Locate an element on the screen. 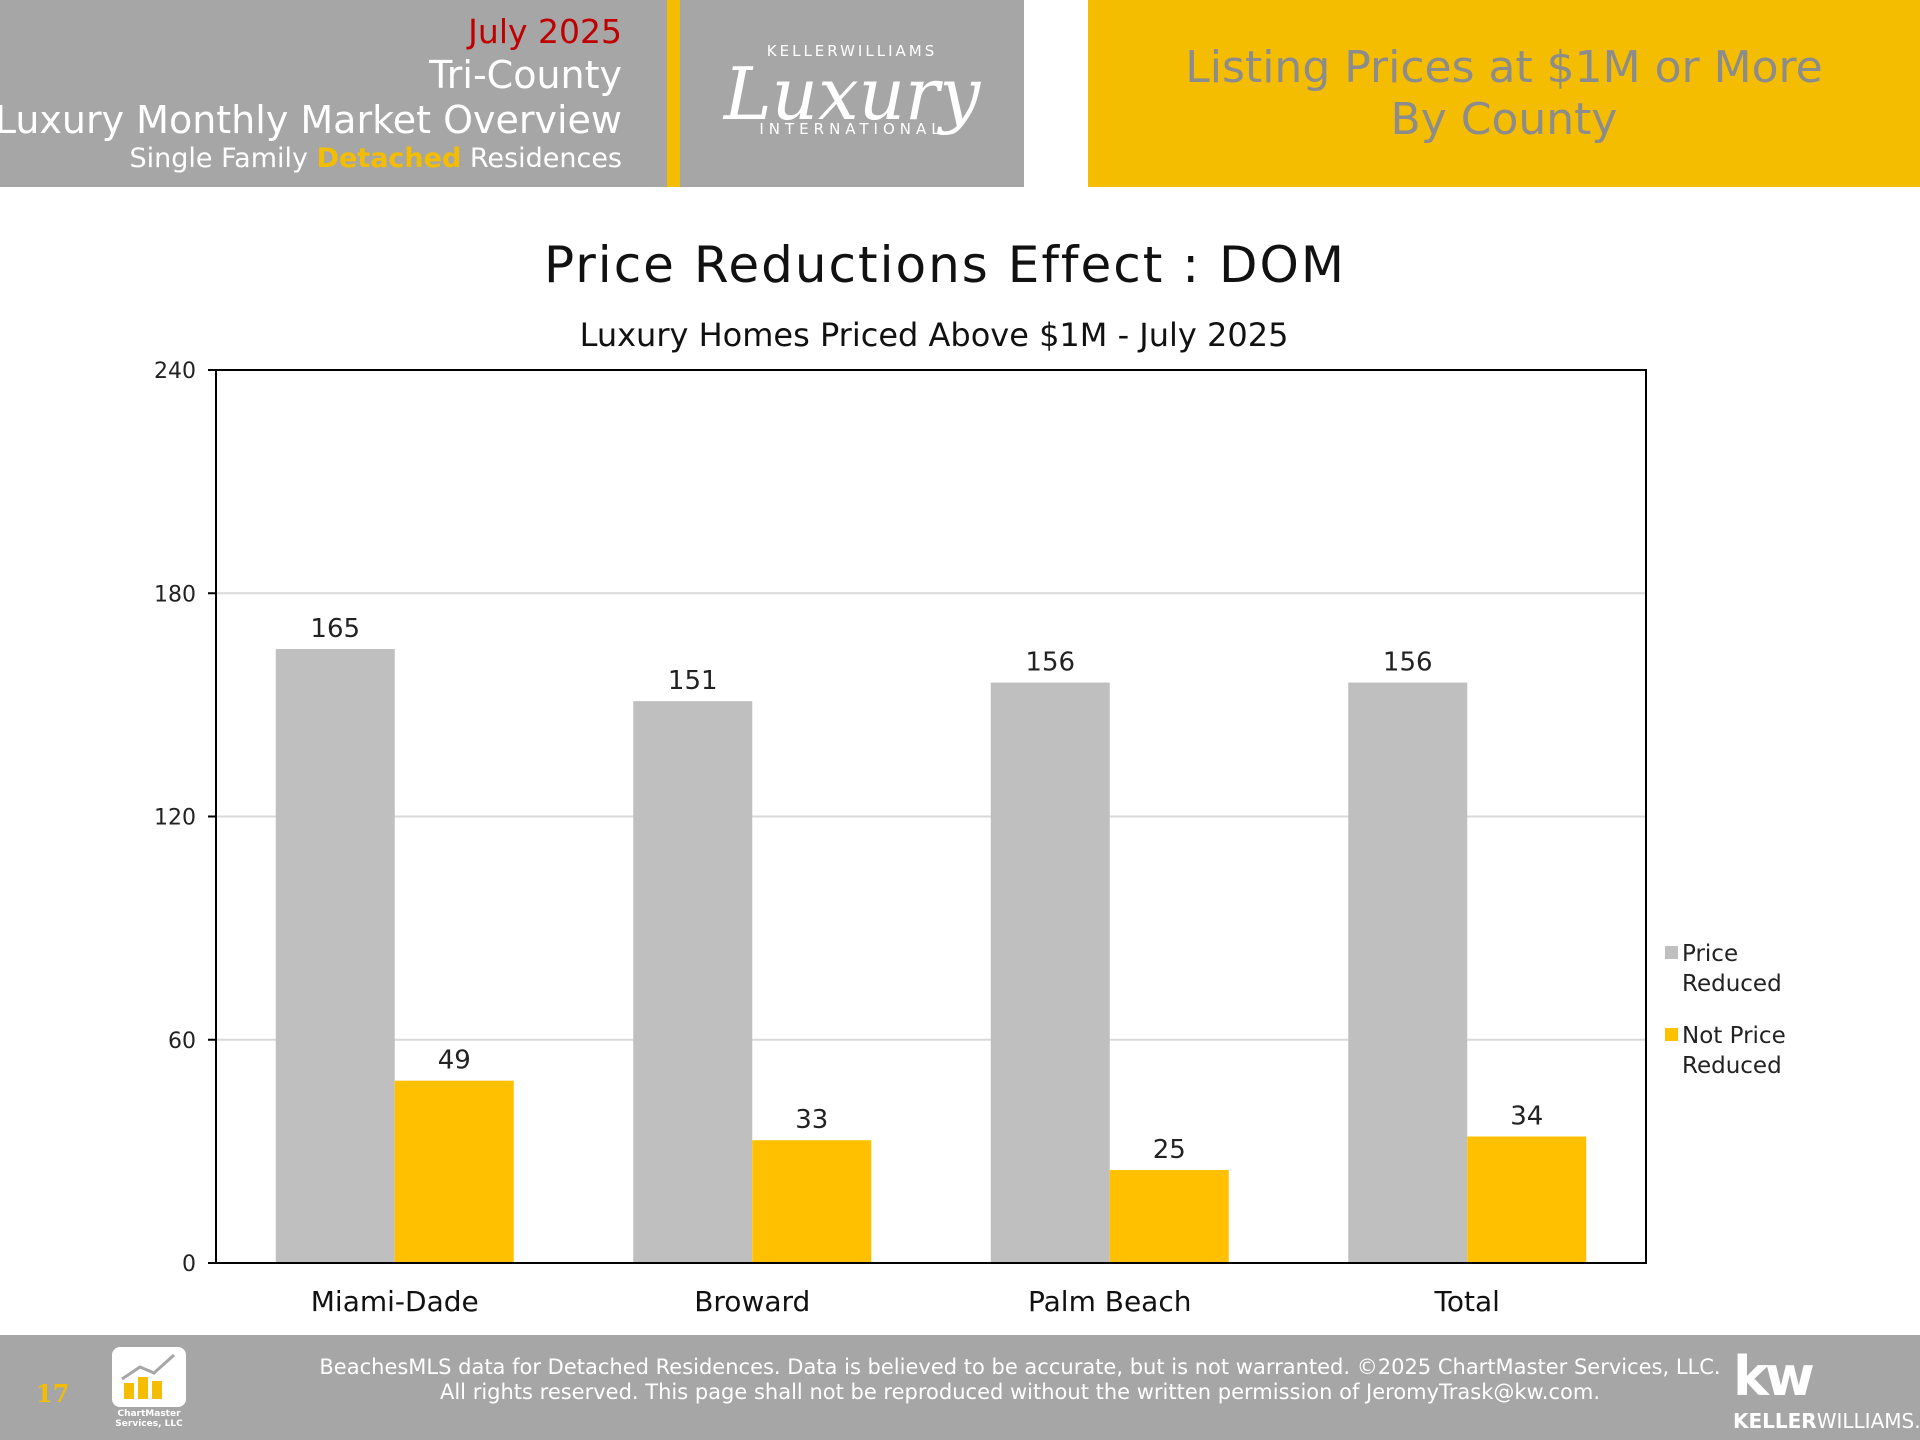  chartmaster-chart-icon is located at coordinates (148, 1376).